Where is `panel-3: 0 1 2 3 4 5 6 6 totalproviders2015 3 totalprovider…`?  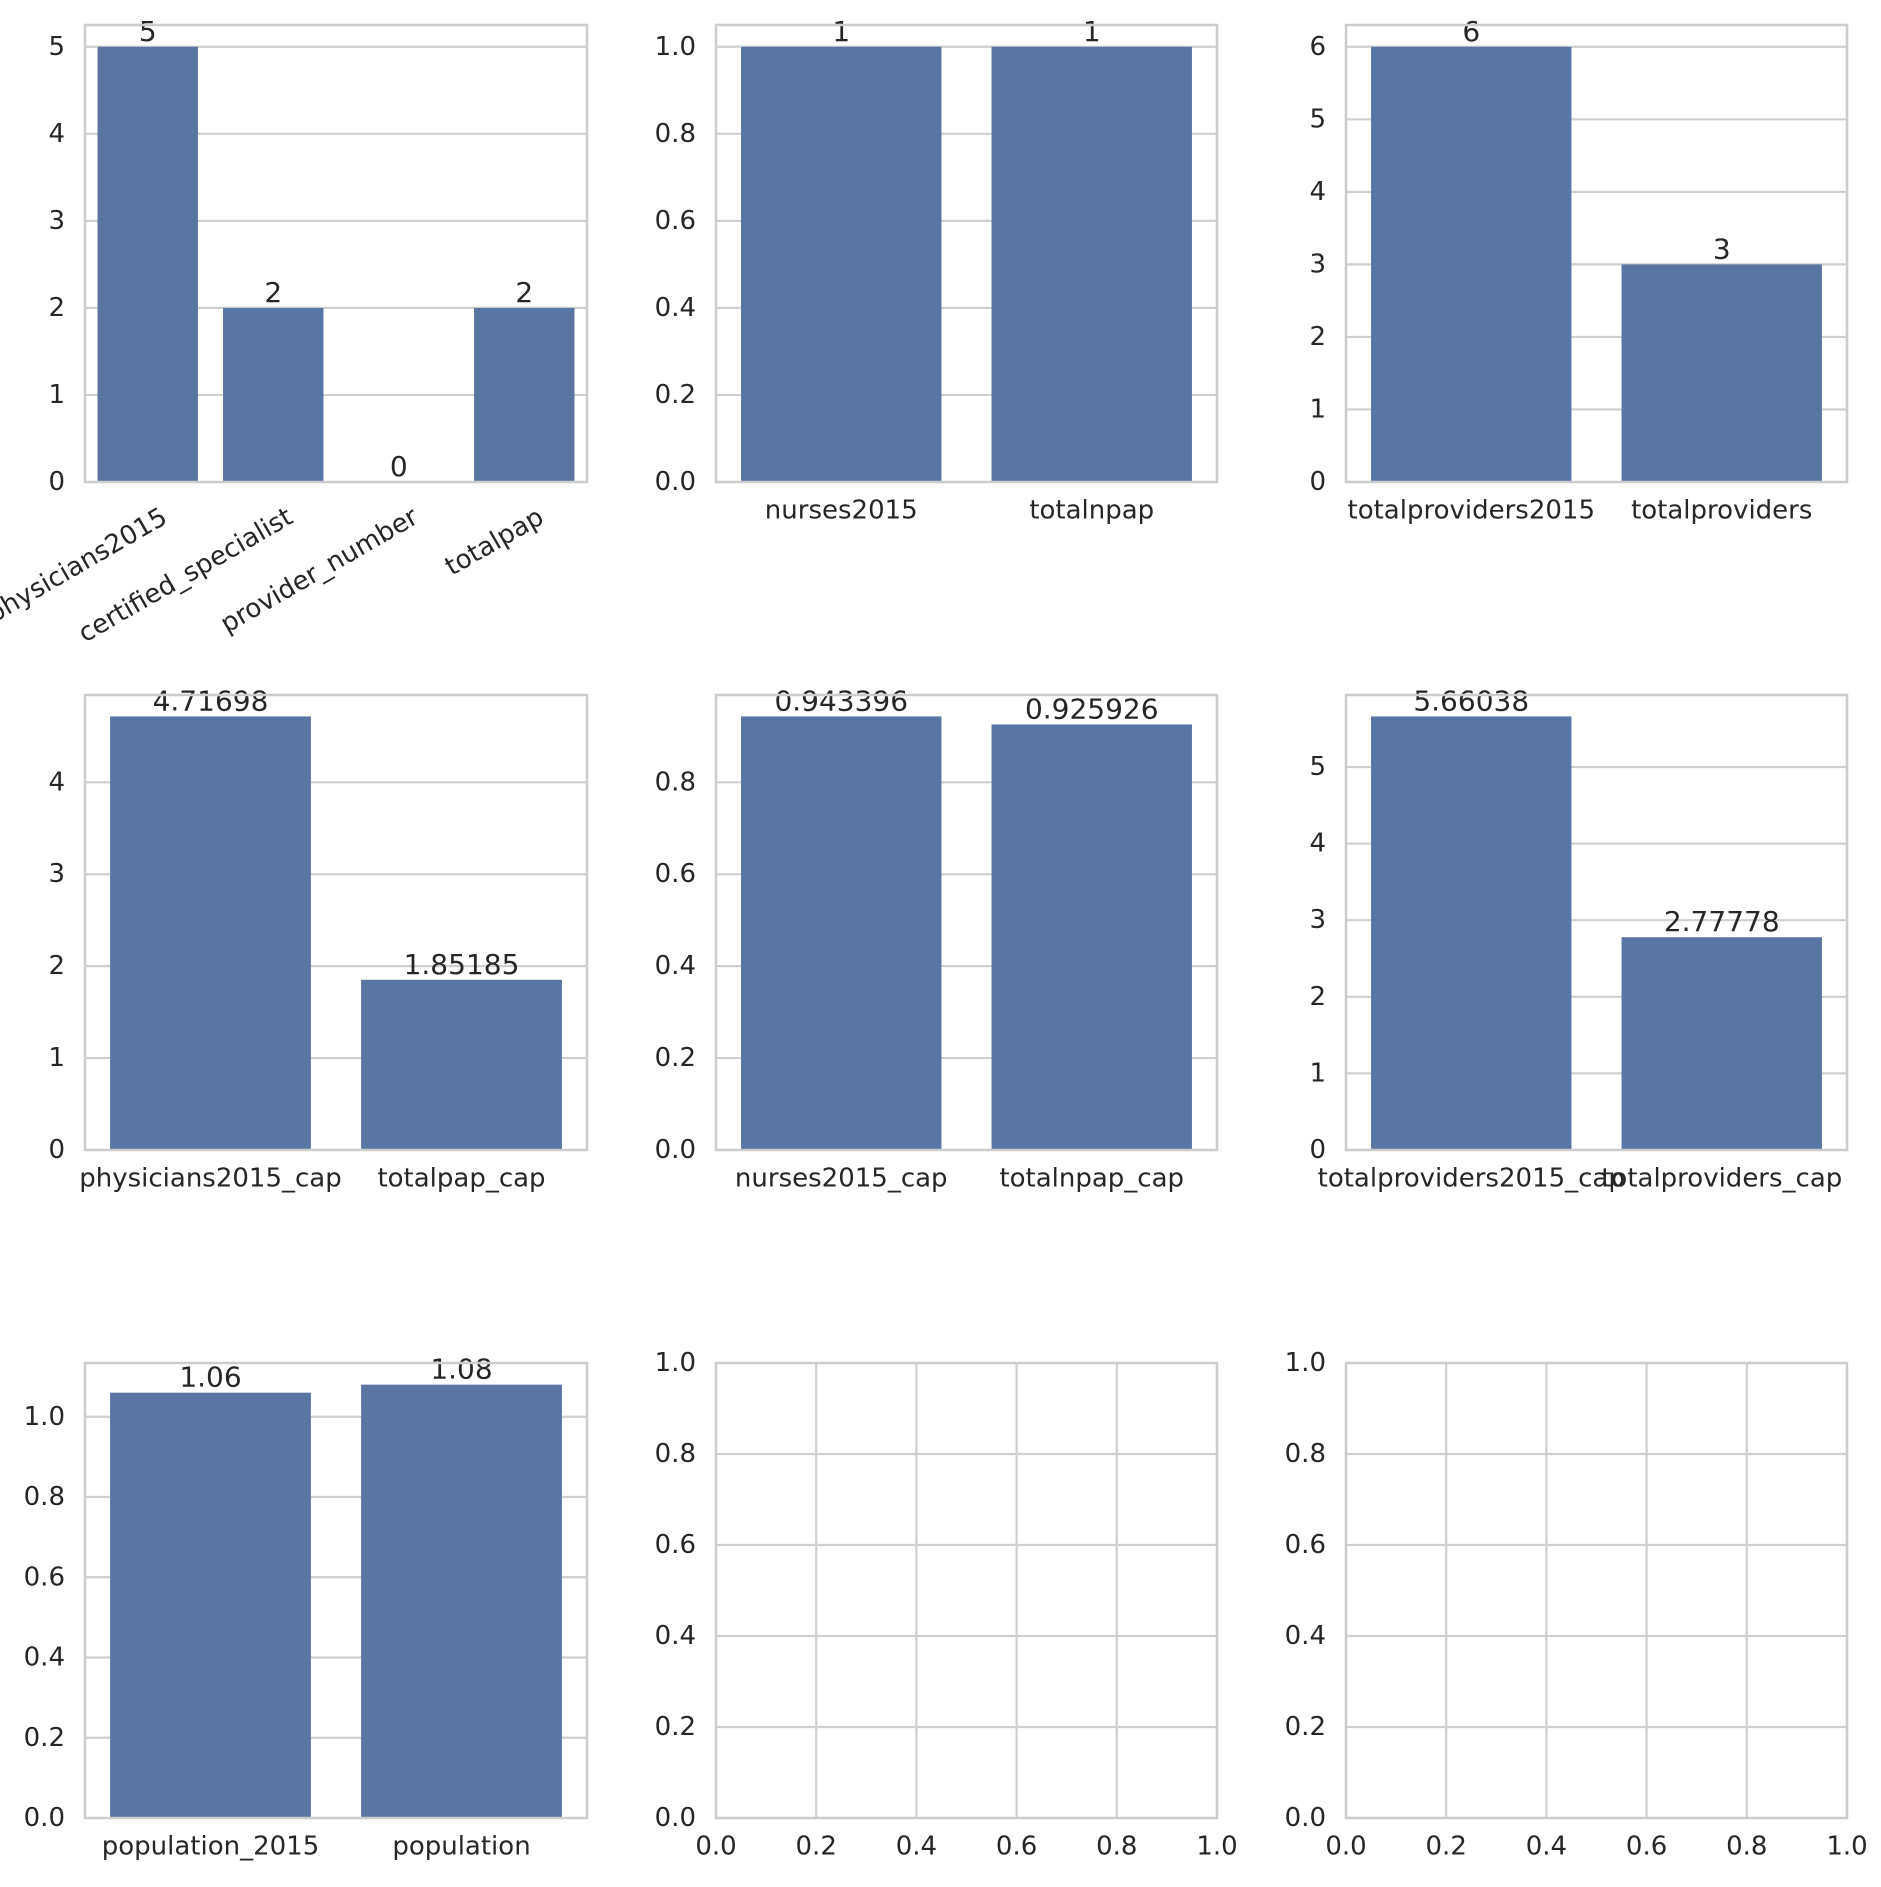
panel-3: 0 1 2 3 4 5 6 6 totalproviders2015 3 totalprovider… is located at coordinates (1579, 270).